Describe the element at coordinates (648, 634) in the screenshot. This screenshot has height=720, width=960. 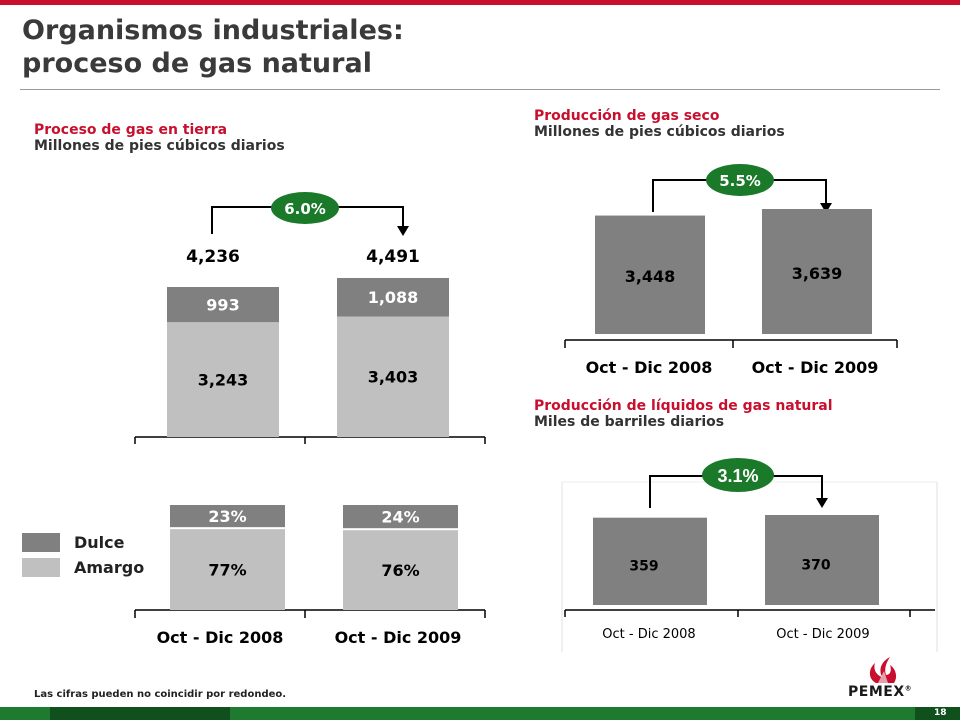
I see `liquidos-category-2008: Oct - Dic 2008` at that location.